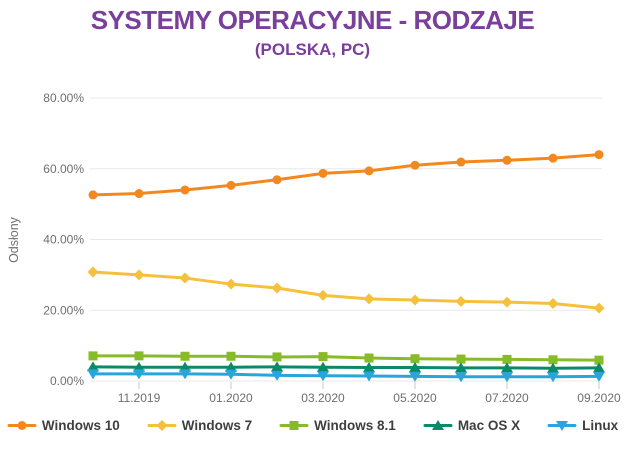 The image size is (625, 452). What do you see at coordinates (507, 398) in the screenshot?
I see `x-axis-tick-label: 07.2020` at bounding box center [507, 398].